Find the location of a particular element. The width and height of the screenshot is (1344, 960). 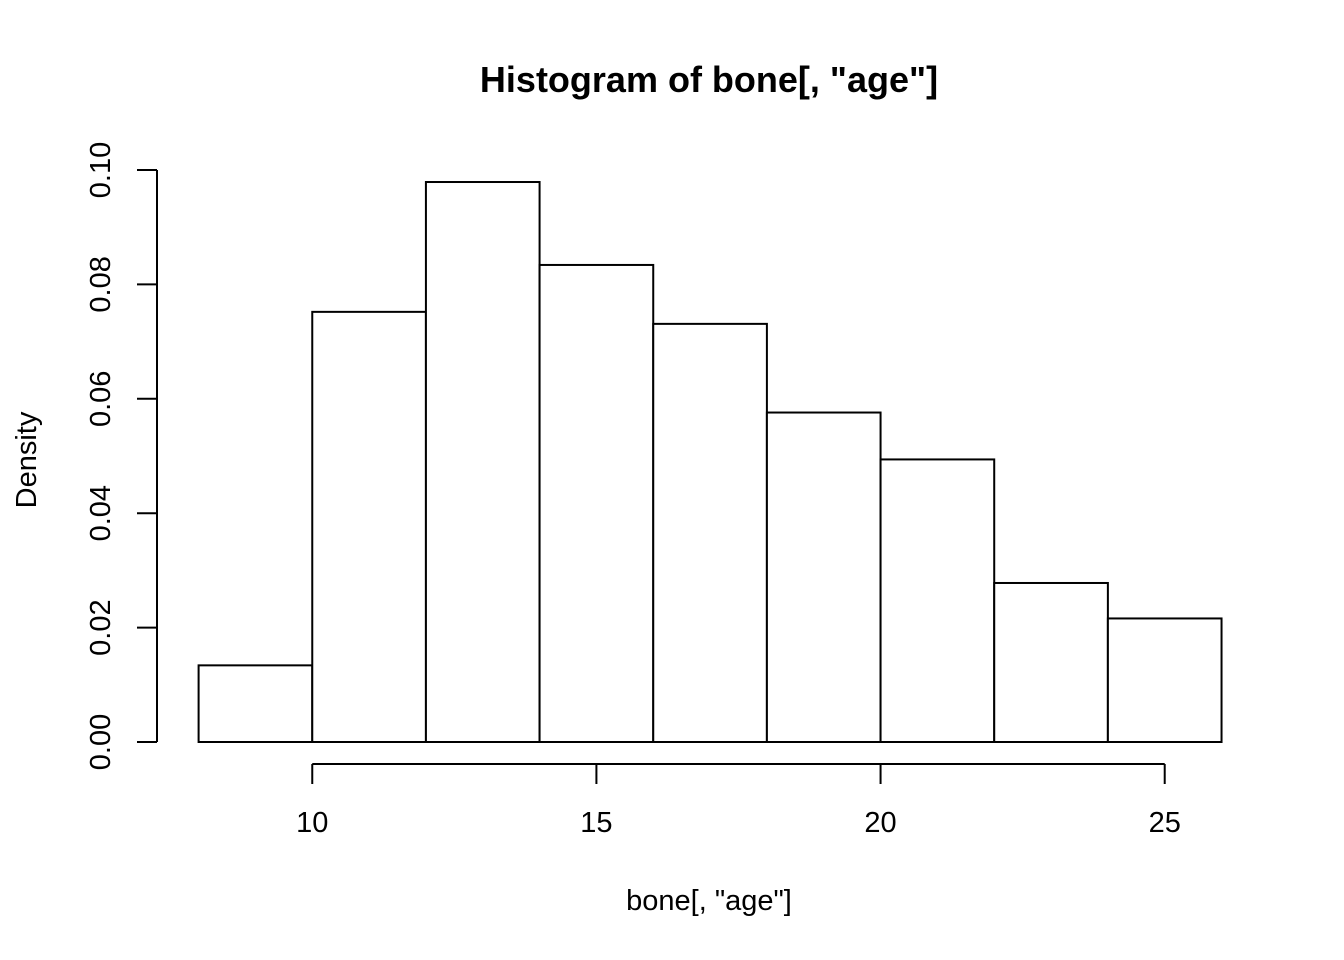

y-tick-label: 0.00 is located at coordinates (101, 742).